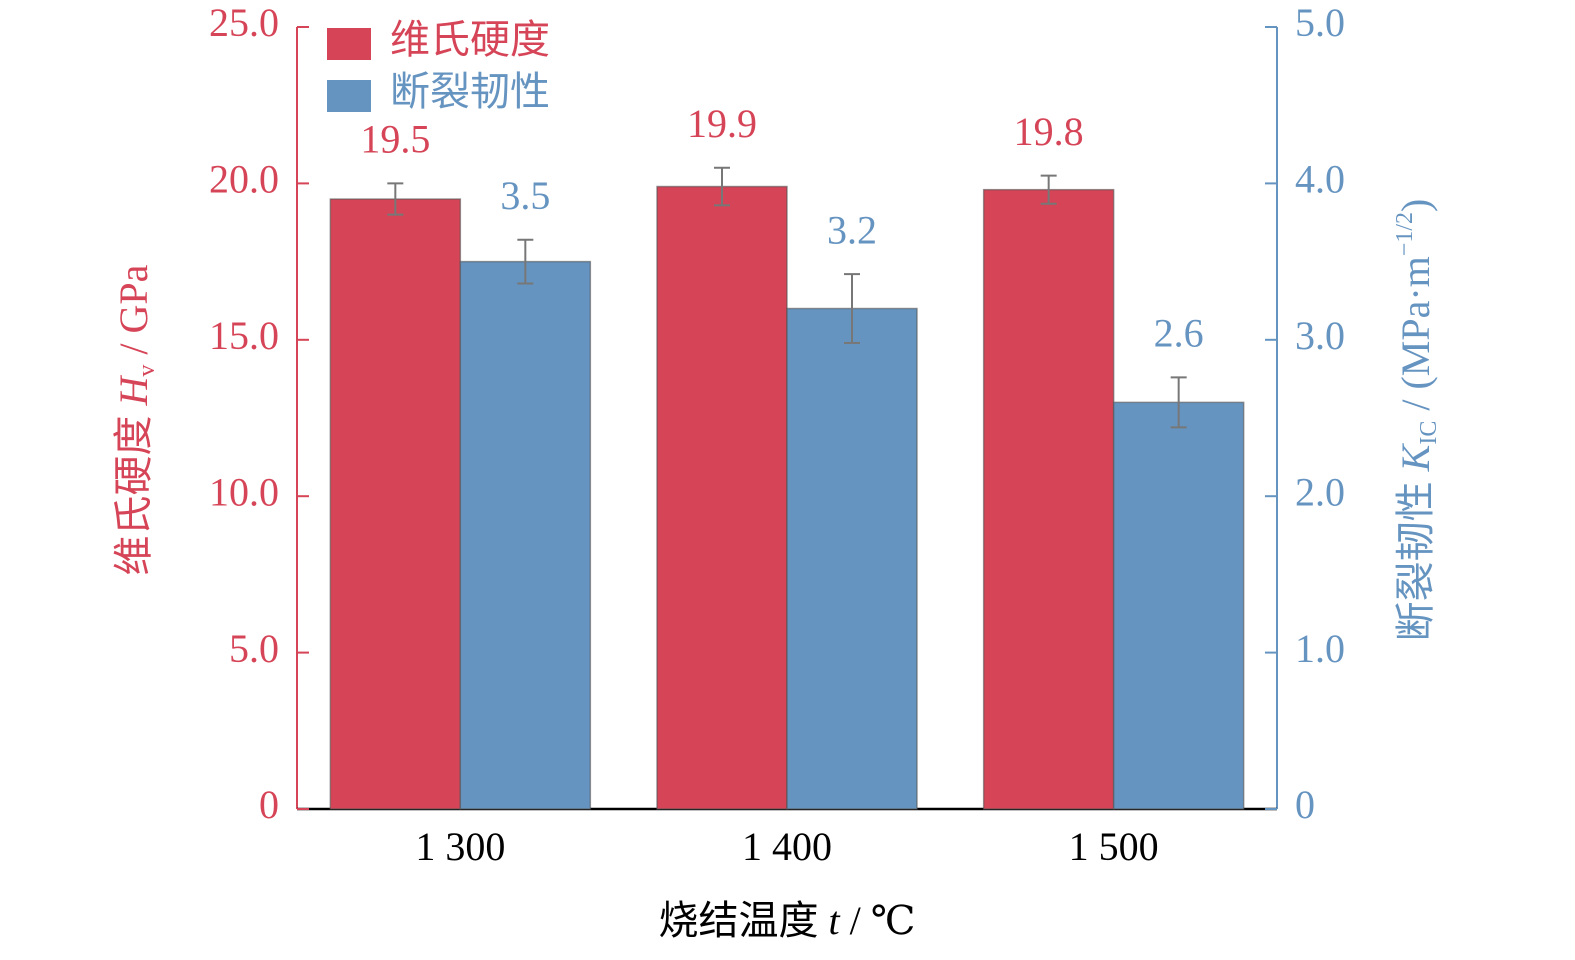  I want to click on value-label: 3.5, so click(525, 195).